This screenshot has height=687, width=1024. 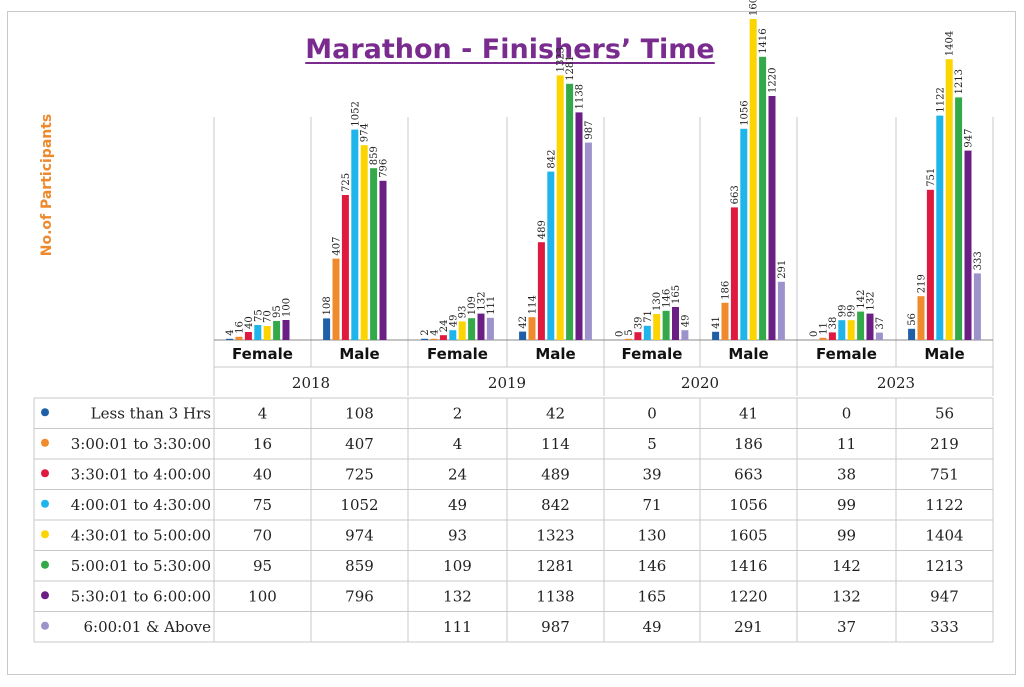 I want to click on bar-value-label: 1213, so click(x=959, y=81).